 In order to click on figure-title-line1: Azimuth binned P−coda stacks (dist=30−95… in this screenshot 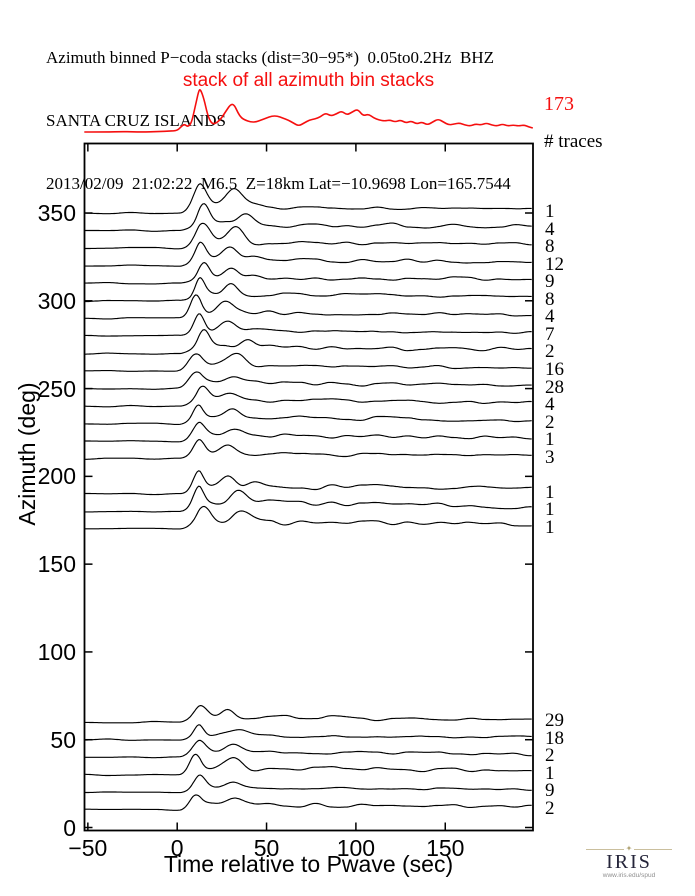, I will do `click(270, 57)`.